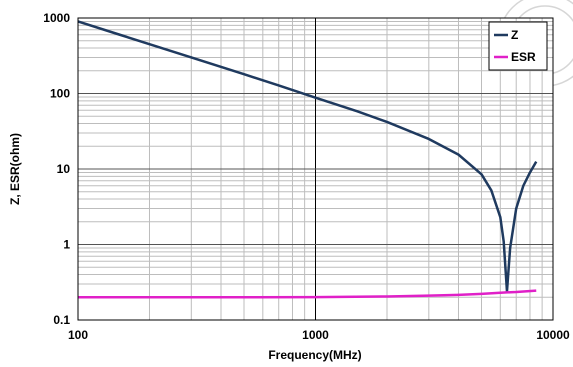  What do you see at coordinates (64, 169) in the screenshot?
I see `y-tick-label: 10` at bounding box center [64, 169].